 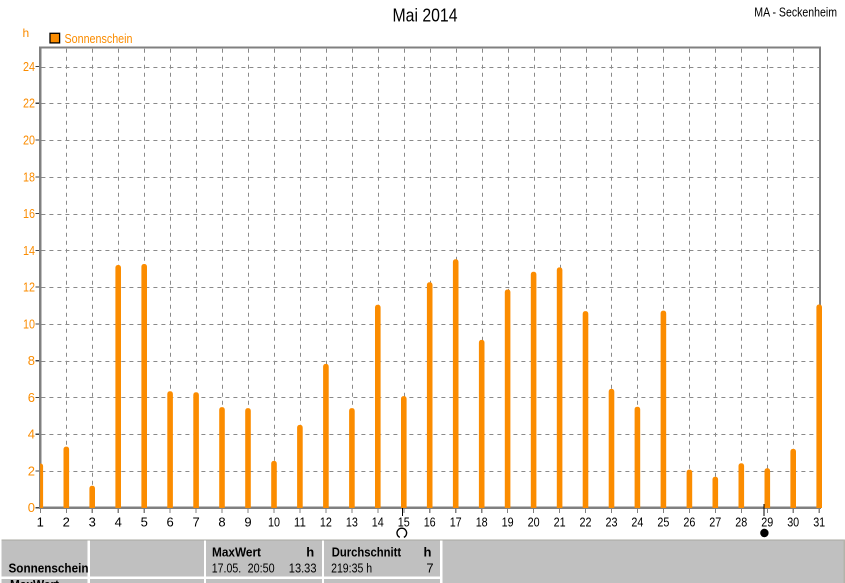 I want to click on svg-text: 29, so click(x=767, y=521).